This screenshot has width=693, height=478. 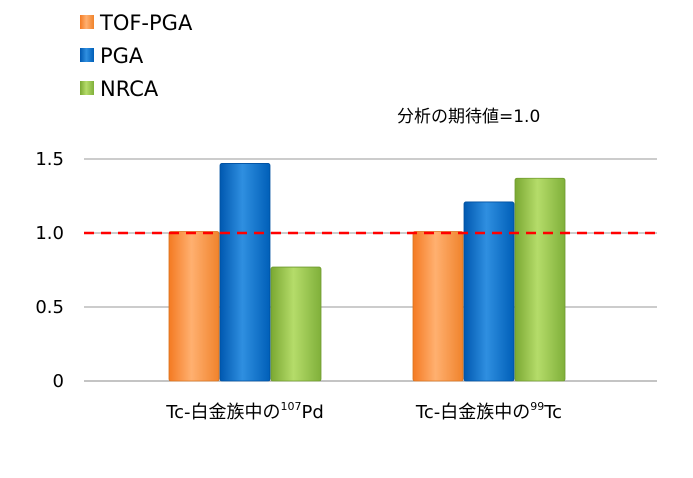 I want to click on legend-swatch-nrca, so click(x=87, y=88).